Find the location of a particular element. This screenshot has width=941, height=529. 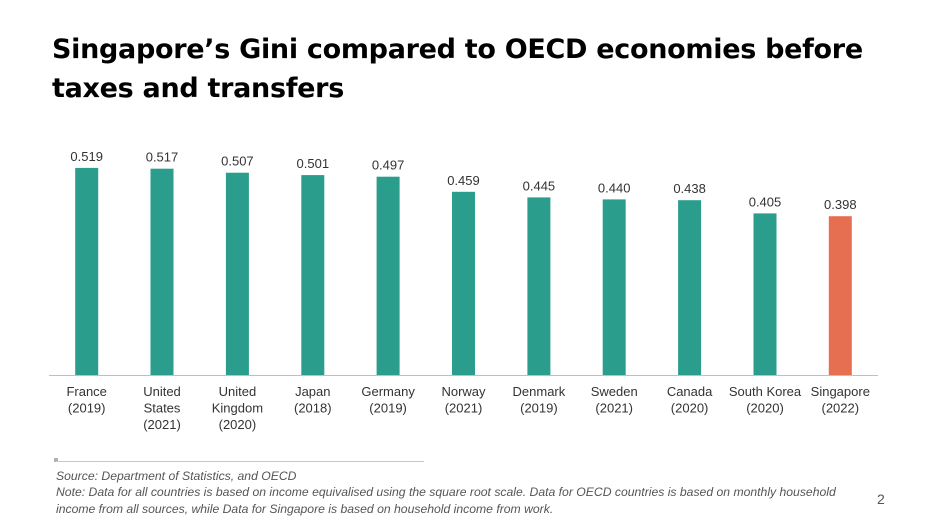

footer-divider is located at coordinates (240, 461).